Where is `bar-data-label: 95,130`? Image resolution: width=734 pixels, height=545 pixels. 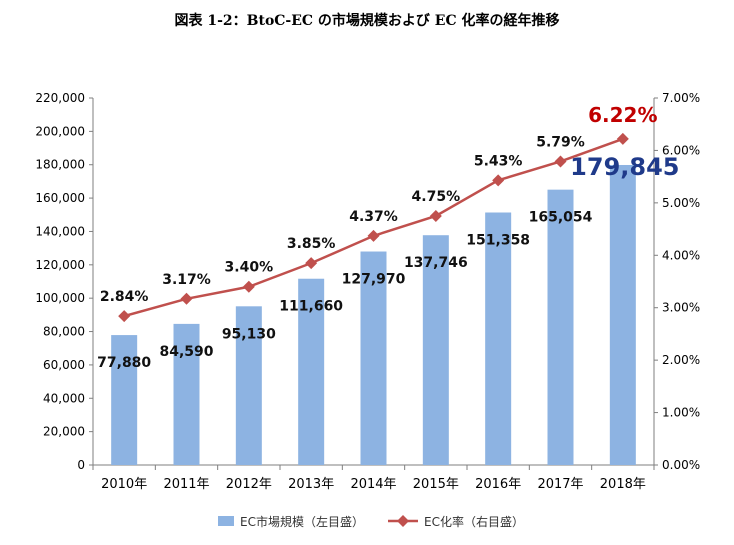 bar-data-label: 95,130 is located at coordinates (249, 334).